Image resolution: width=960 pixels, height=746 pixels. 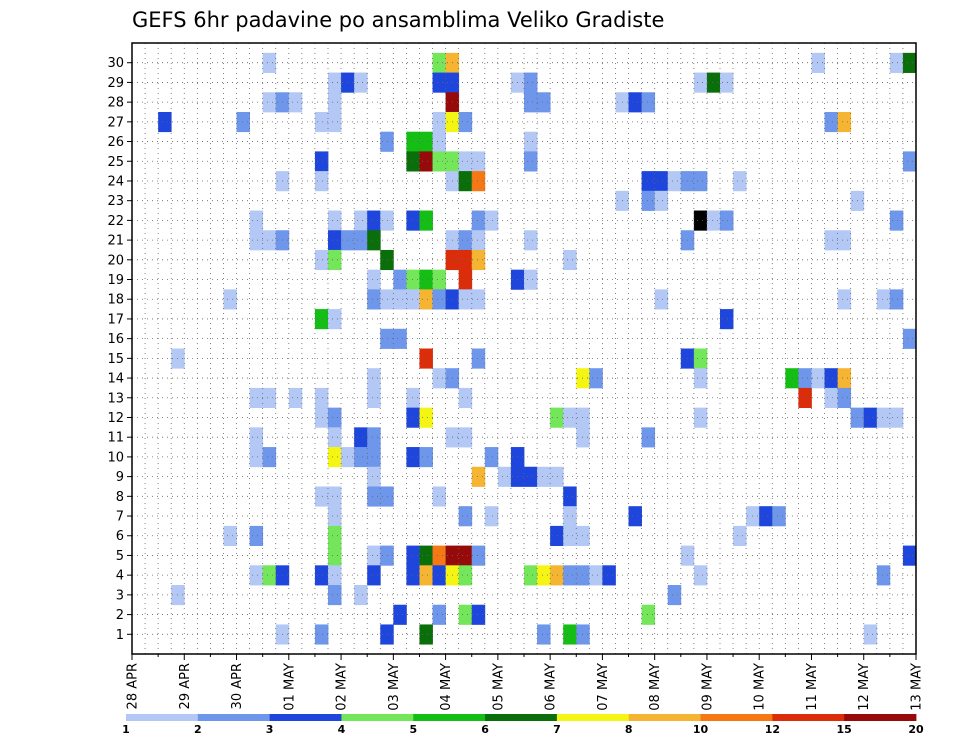 What do you see at coordinates (864, 687) in the screenshot?
I see `x-tick-label: 12 MAY` at bounding box center [864, 687].